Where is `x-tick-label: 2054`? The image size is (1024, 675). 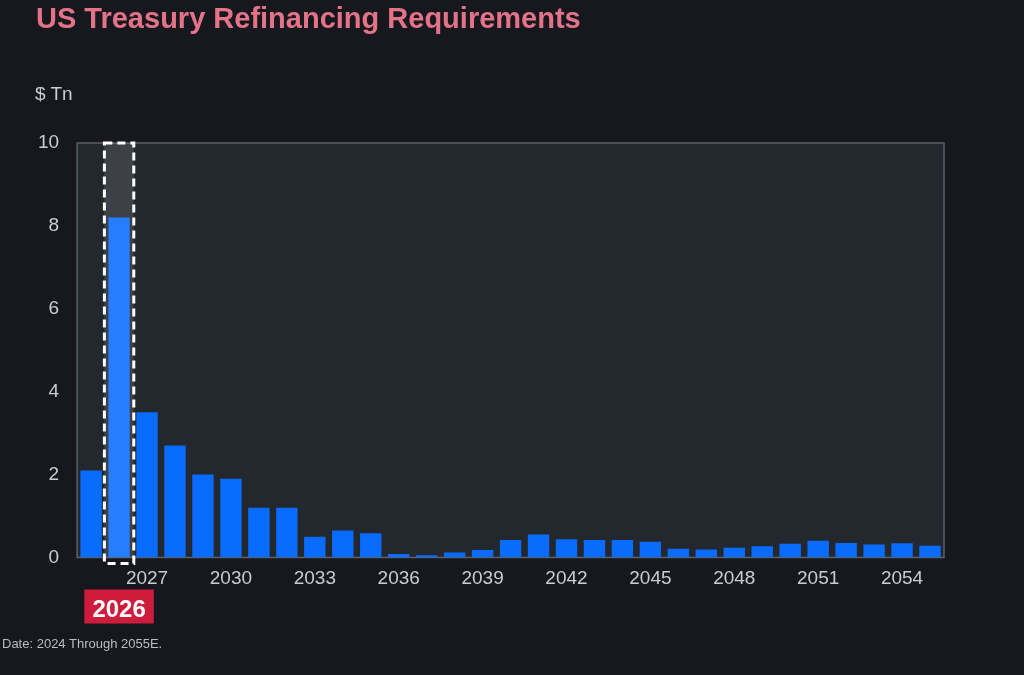 x-tick-label: 2054 is located at coordinates (902, 578).